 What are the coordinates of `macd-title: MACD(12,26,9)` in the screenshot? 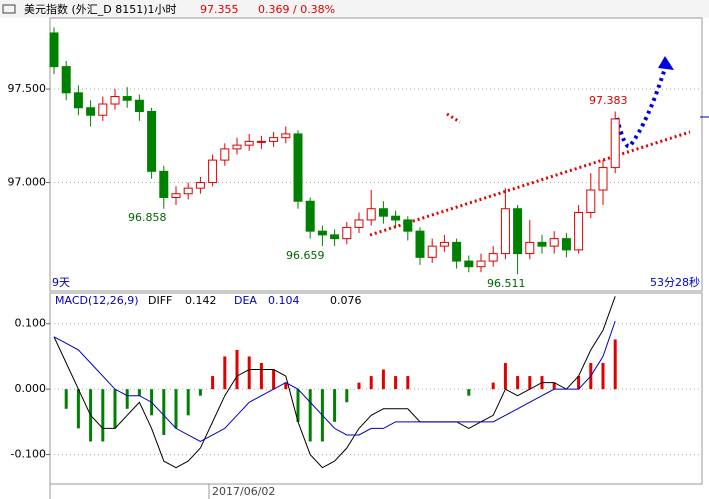 It's located at (97, 300).